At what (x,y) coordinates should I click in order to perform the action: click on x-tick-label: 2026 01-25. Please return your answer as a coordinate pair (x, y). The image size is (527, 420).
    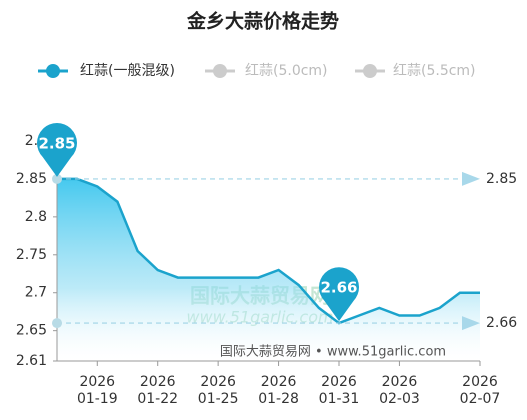
    Looking at the image, I should click on (218, 390).